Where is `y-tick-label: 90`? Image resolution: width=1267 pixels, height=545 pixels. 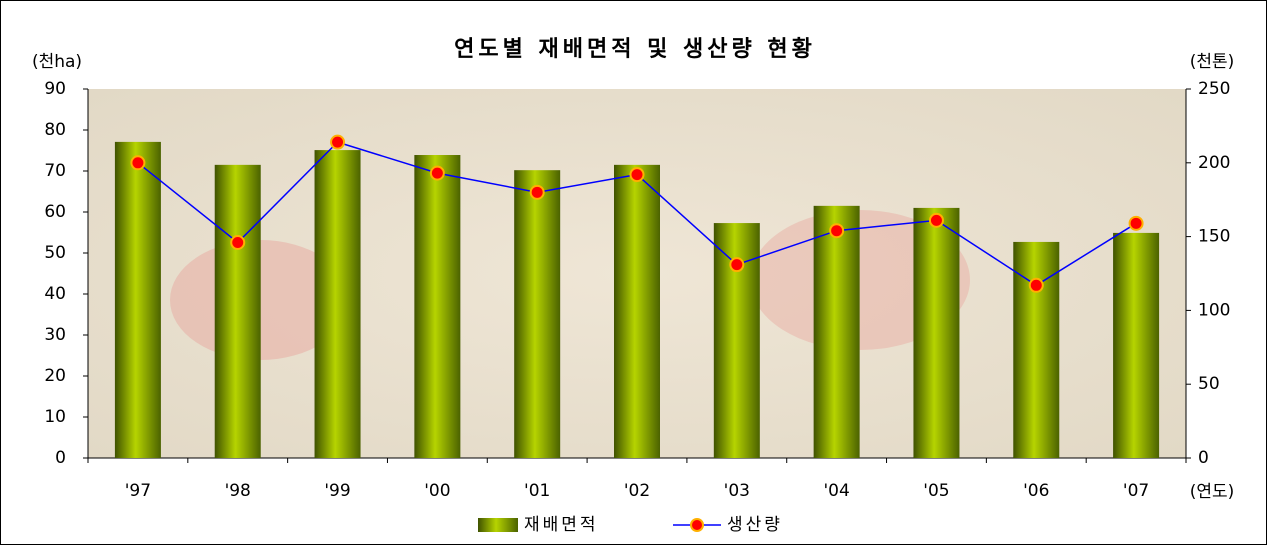 y-tick-label: 90 is located at coordinates (55, 89).